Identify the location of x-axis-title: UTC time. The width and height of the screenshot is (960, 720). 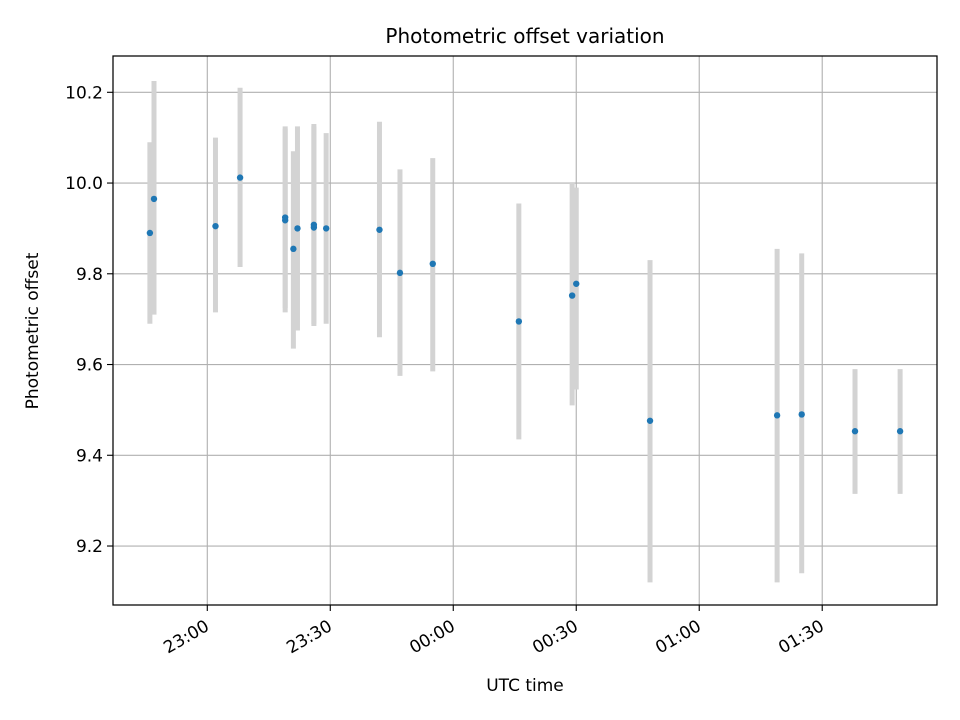
(525, 686).